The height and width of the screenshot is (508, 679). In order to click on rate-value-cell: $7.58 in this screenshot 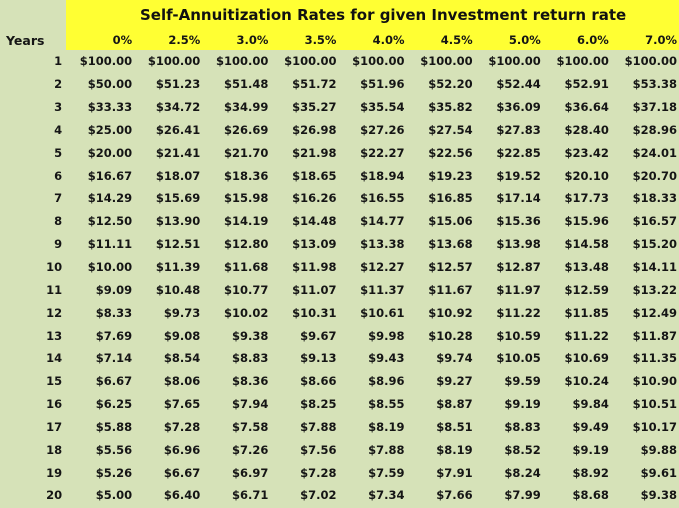, I will do `click(250, 426)`.